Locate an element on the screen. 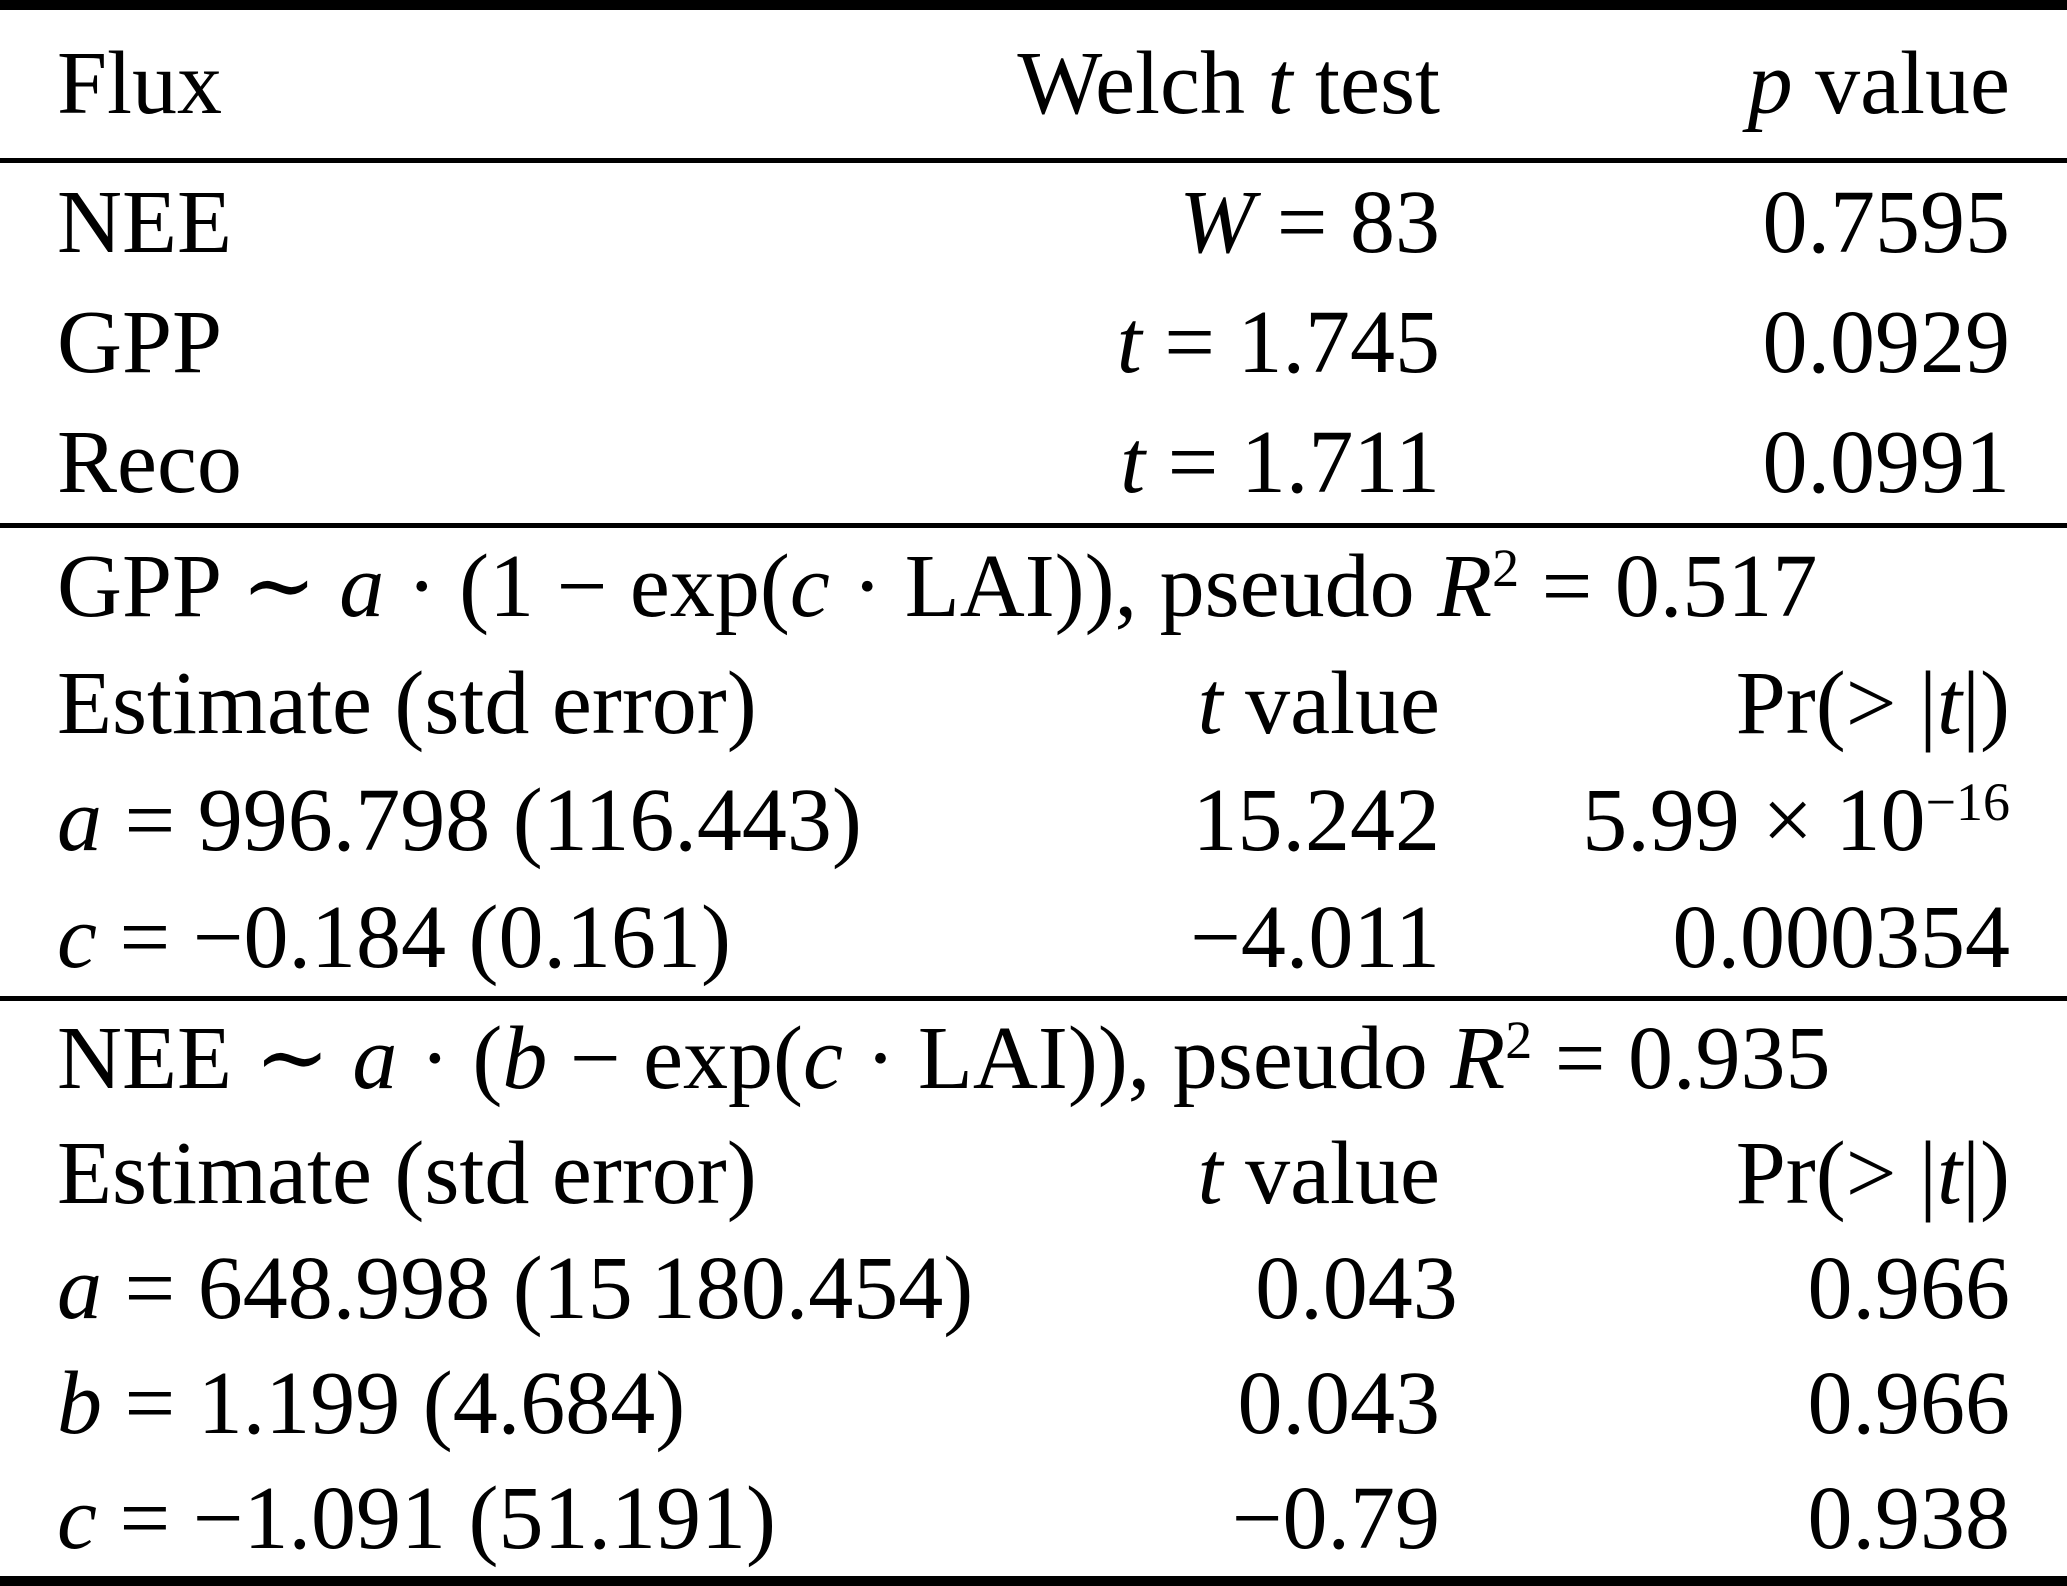 The width and height of the screenshot is (2067, 1586). text-run: Flux is located at coordinates (140, 83).